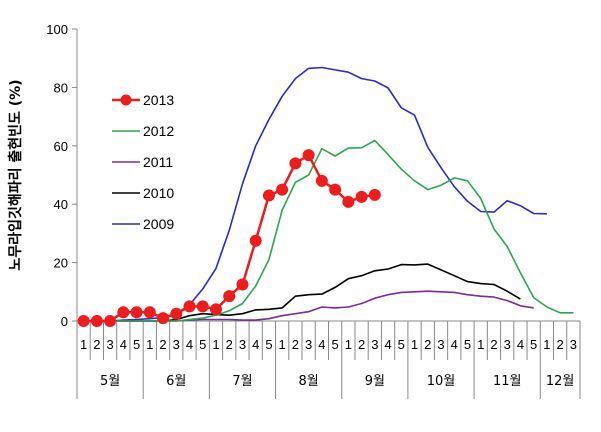 The image size is (601, 432). Describe the element at coordinates (560, 381) in the screenshot. I see `x-month-label: 12월` at that location.